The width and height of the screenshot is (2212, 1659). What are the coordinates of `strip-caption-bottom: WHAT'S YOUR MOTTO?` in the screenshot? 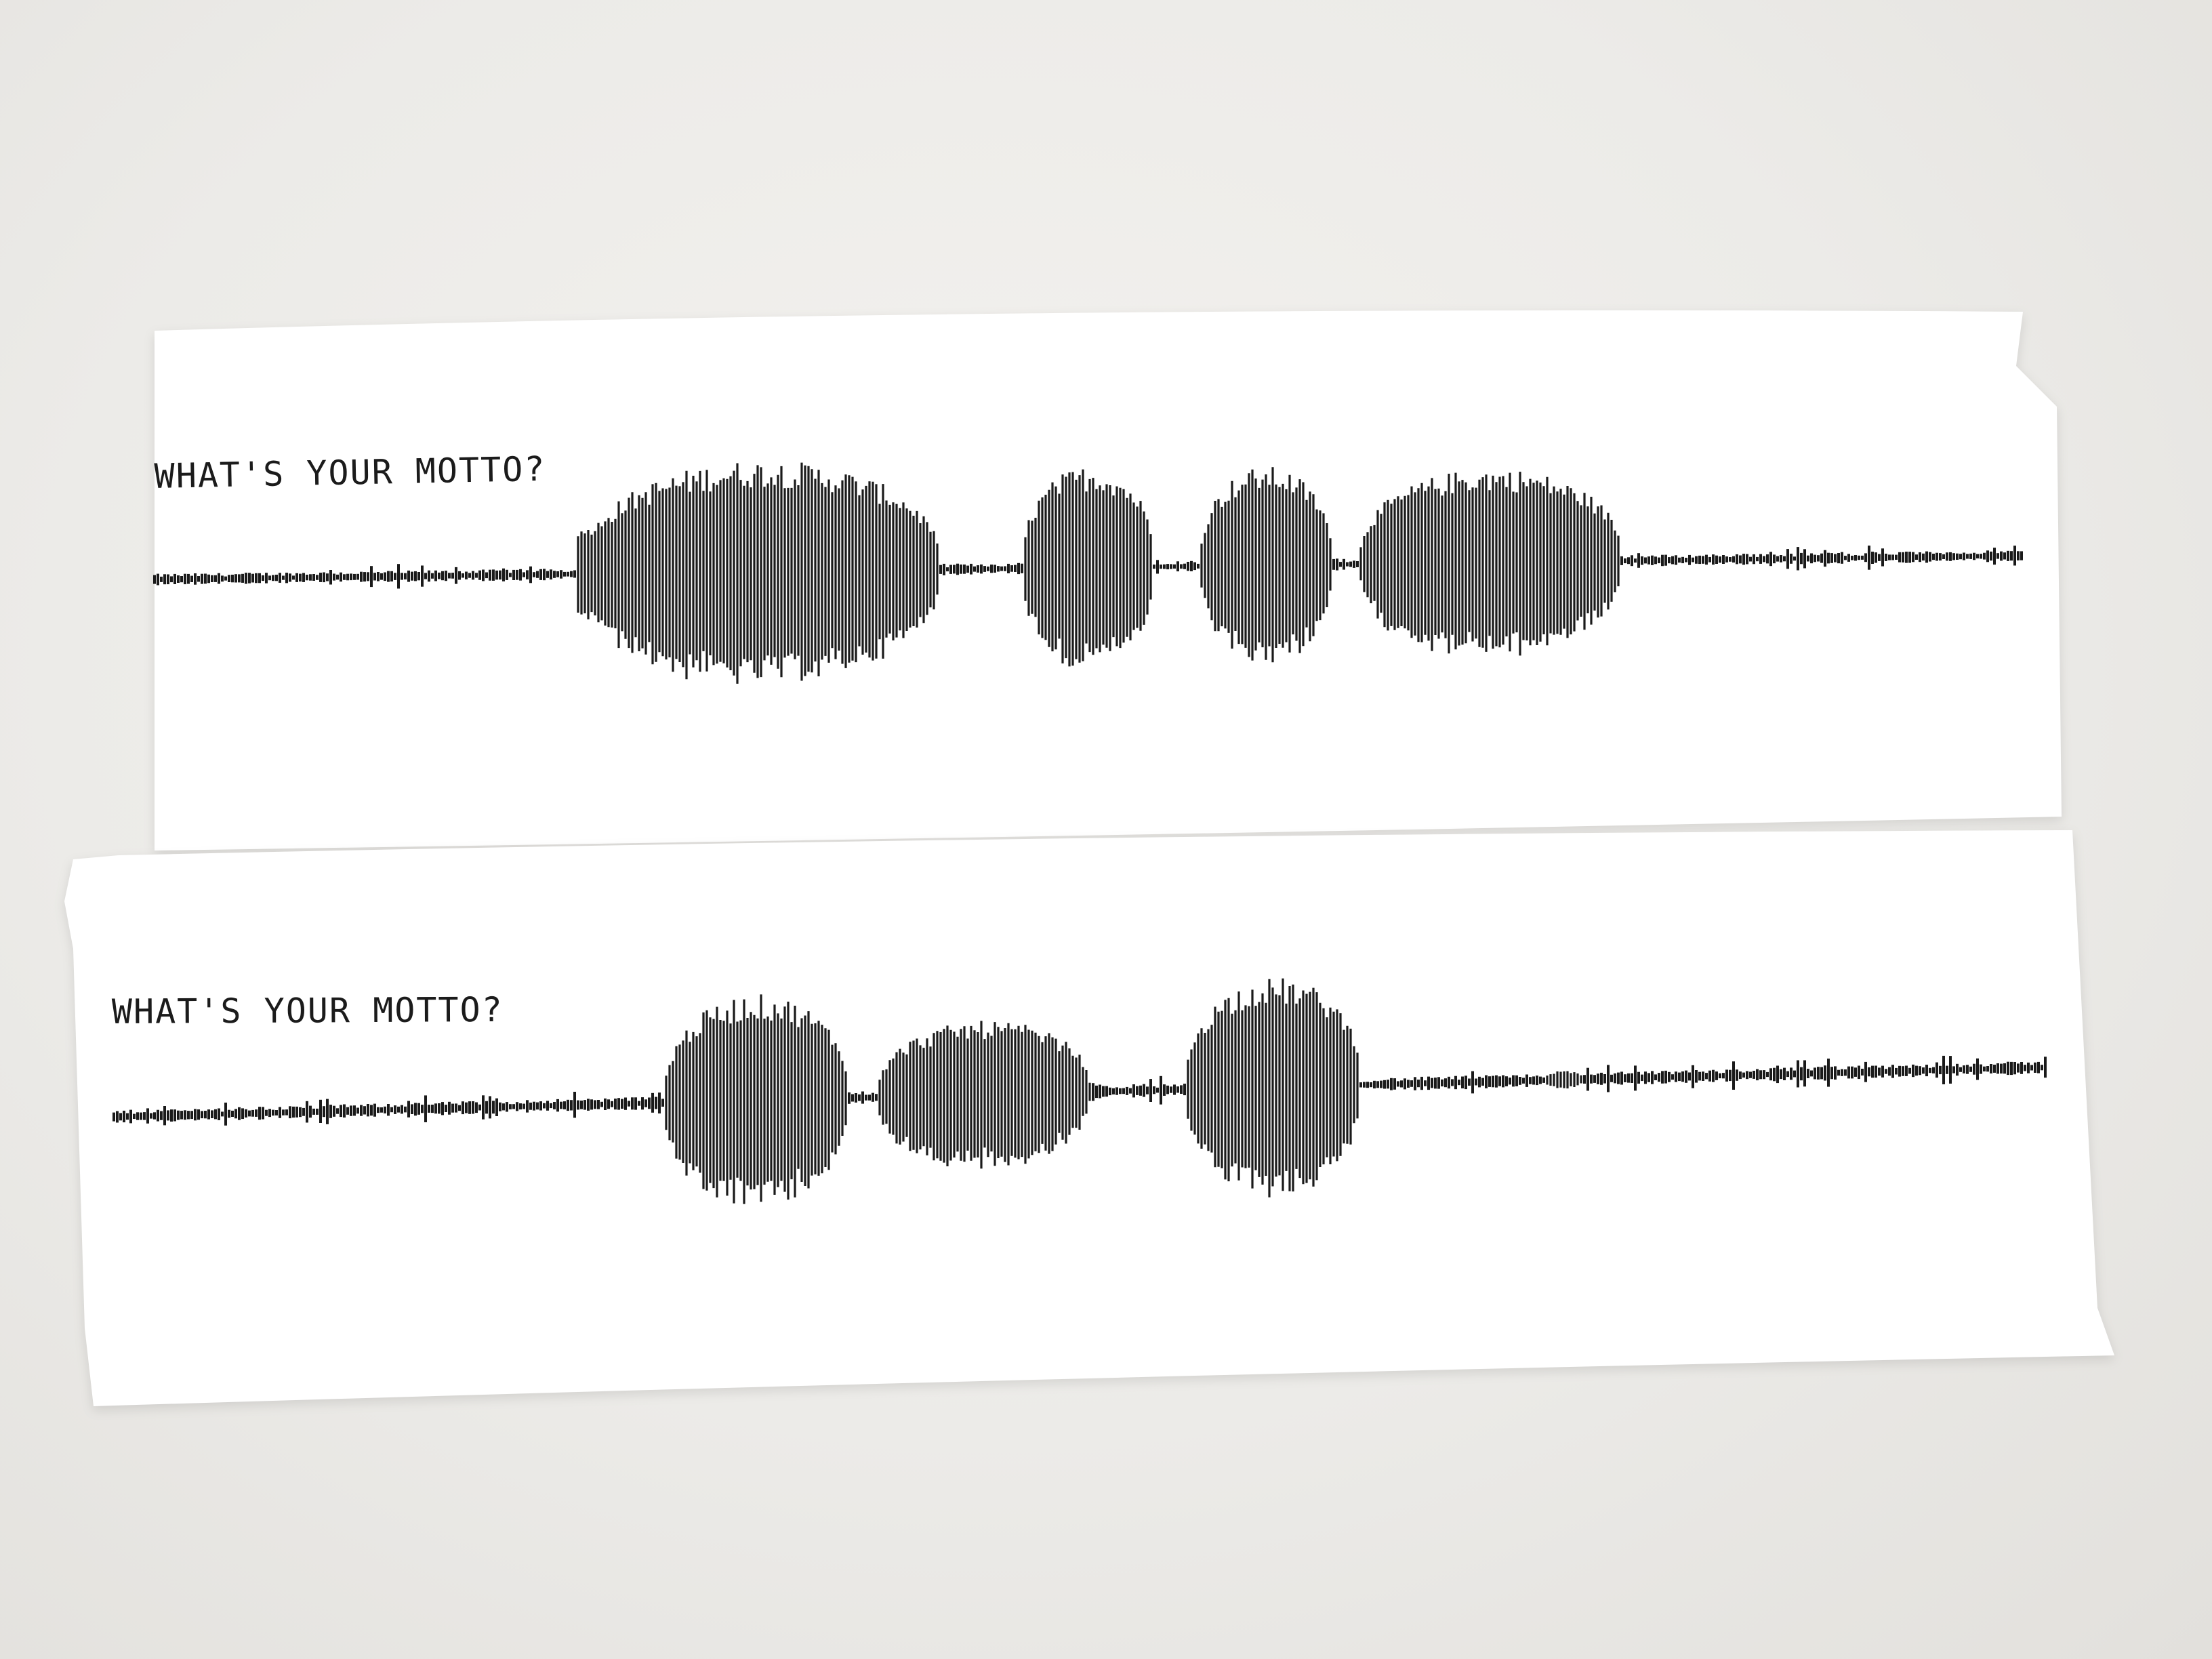 It's located at (308, 1011).